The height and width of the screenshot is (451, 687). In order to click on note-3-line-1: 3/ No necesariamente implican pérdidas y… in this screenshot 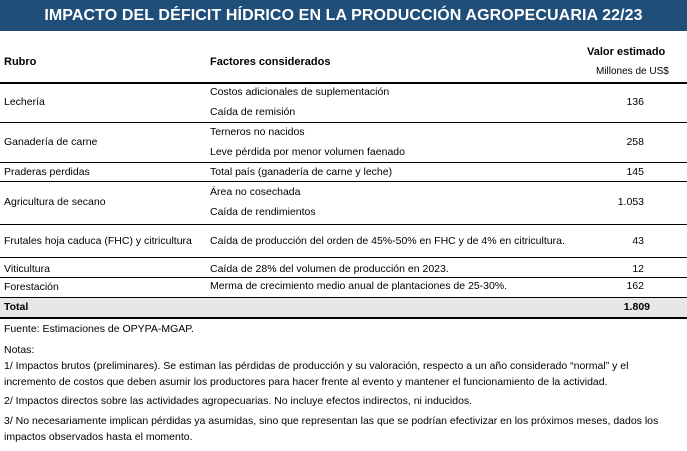, I will do `click(331, 421)`.